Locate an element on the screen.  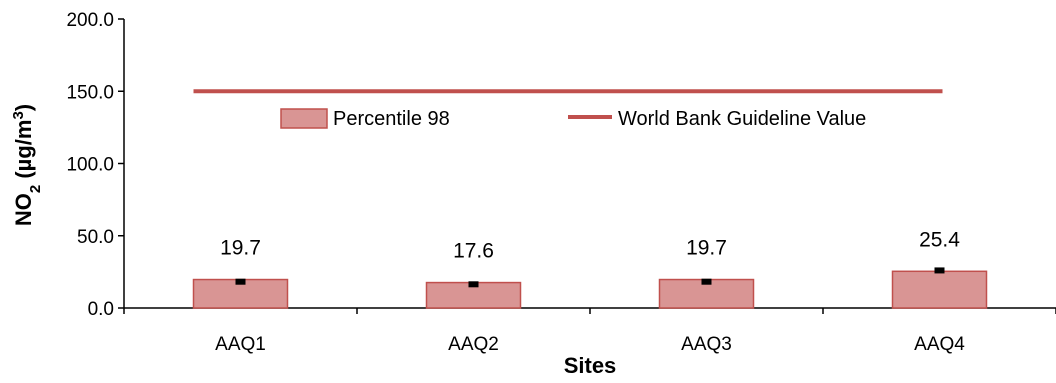
data-labels: 19.7 17.6 19.7 25.4 is located at coordinates (590, 245).